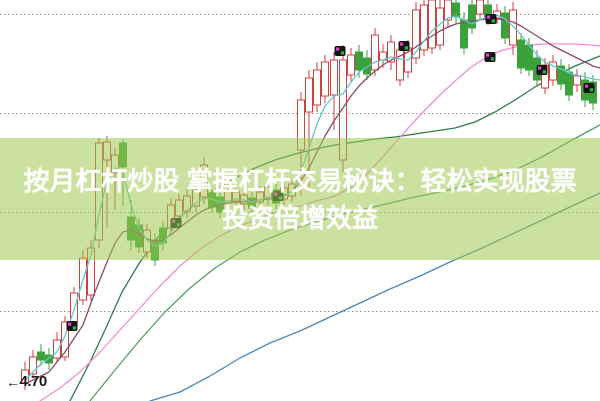  I want to click on price-value: 4.70, so click(33, 381).